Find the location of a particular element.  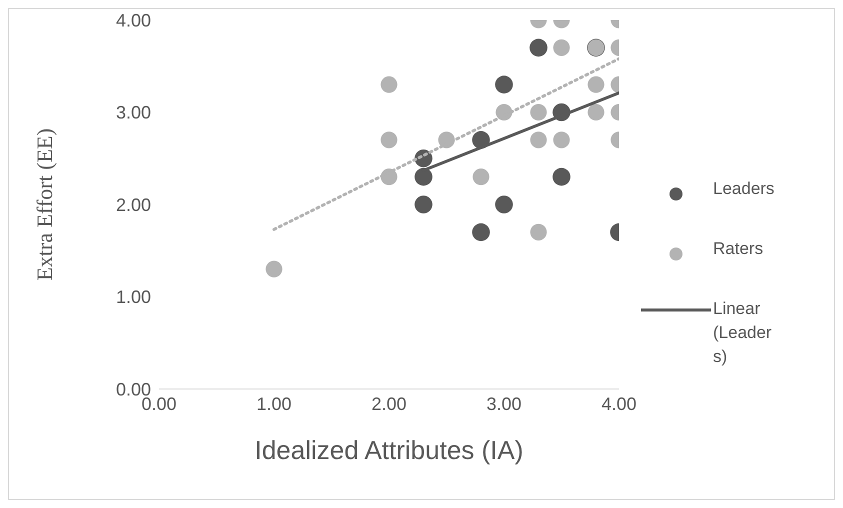

y-tick-label: 2.00 is located at coordinates (133, 204).